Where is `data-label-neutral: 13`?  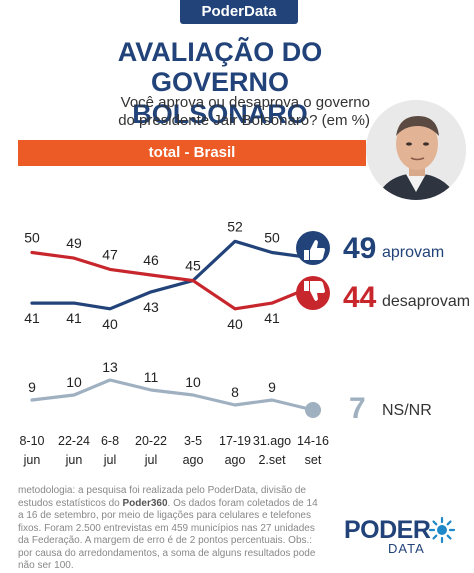 data-label-neutral: 13 is located at coordinates (110, 367).